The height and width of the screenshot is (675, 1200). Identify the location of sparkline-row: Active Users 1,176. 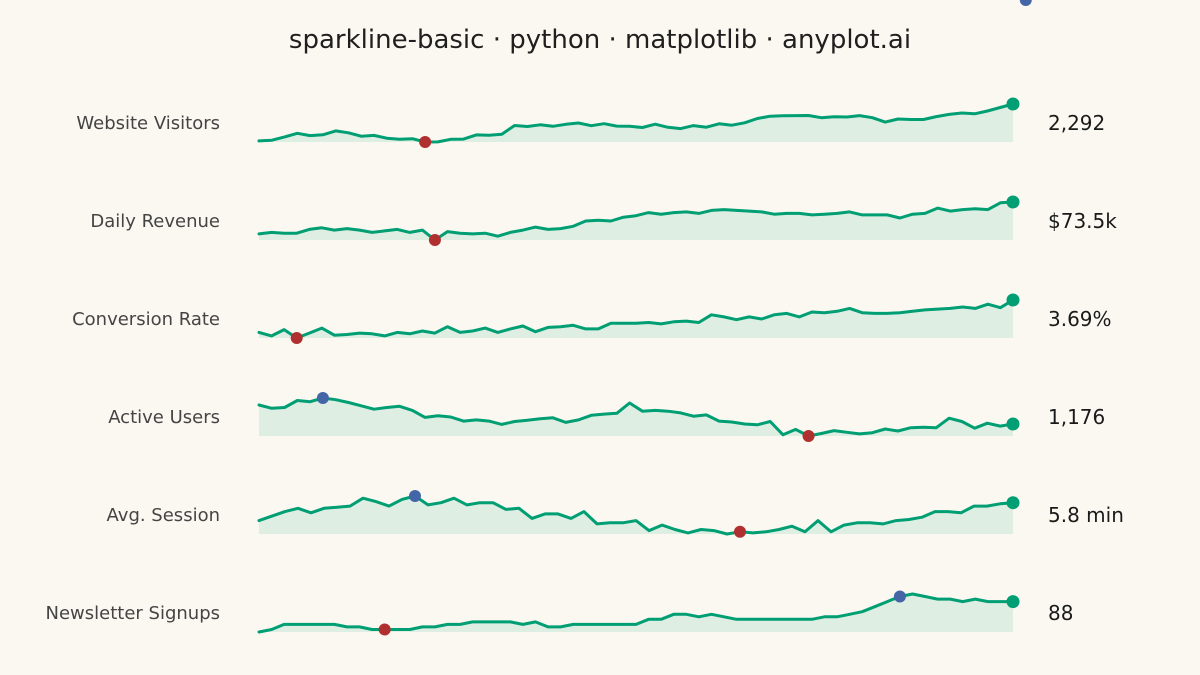
(606, 417).